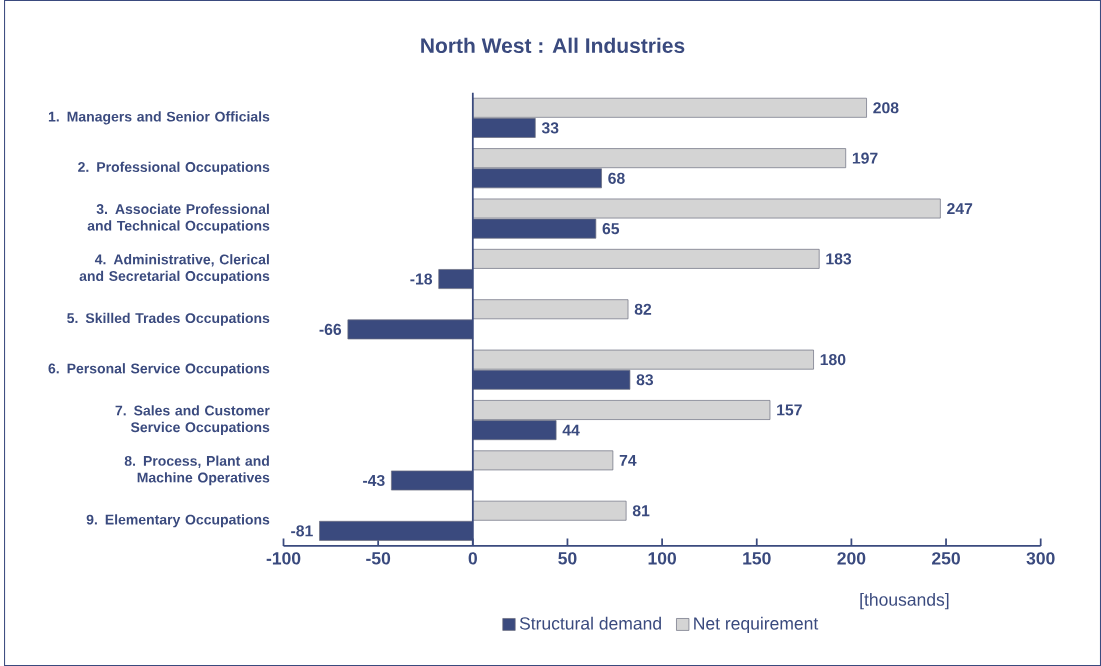  What do you see at coordinates (159, 118) in the screenshot?
I see `y-tick-label: 1. Managers and Senior Officials` at bounding box center [159, 118].